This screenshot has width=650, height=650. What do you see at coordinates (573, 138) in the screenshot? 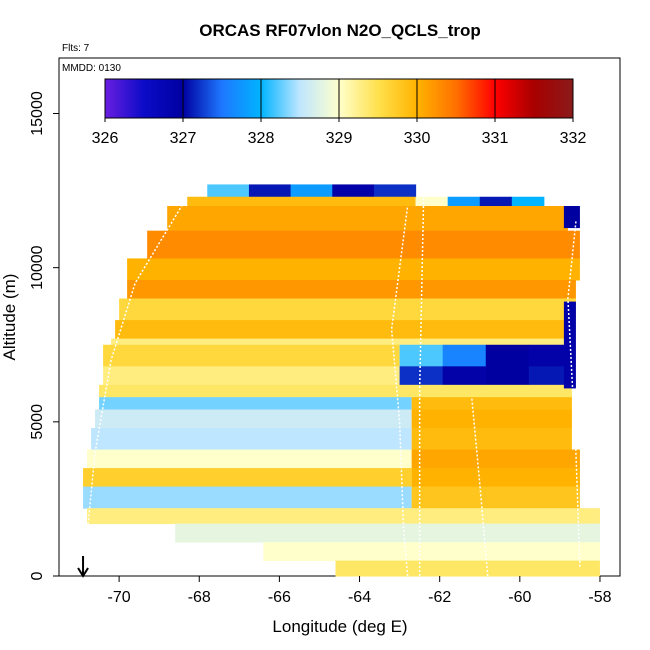
I see `colorbar-tick-label: 332` at bounding box center [573, 138].